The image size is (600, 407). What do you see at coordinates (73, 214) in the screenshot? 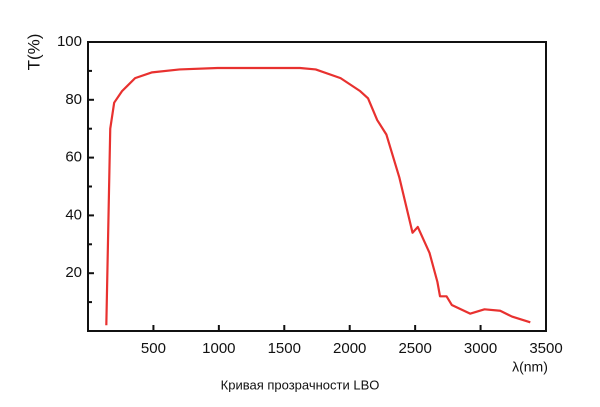
I see `y-tick-label: 40` at bounding box center [73, 214].